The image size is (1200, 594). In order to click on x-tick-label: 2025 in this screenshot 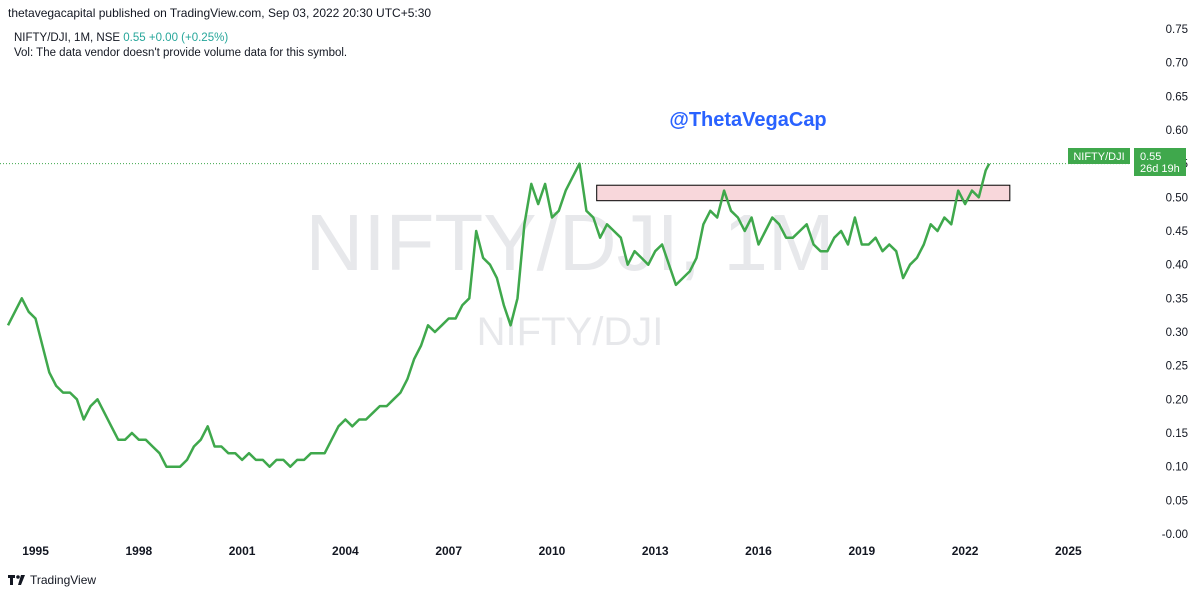, I will do `click(1068, 551)`.